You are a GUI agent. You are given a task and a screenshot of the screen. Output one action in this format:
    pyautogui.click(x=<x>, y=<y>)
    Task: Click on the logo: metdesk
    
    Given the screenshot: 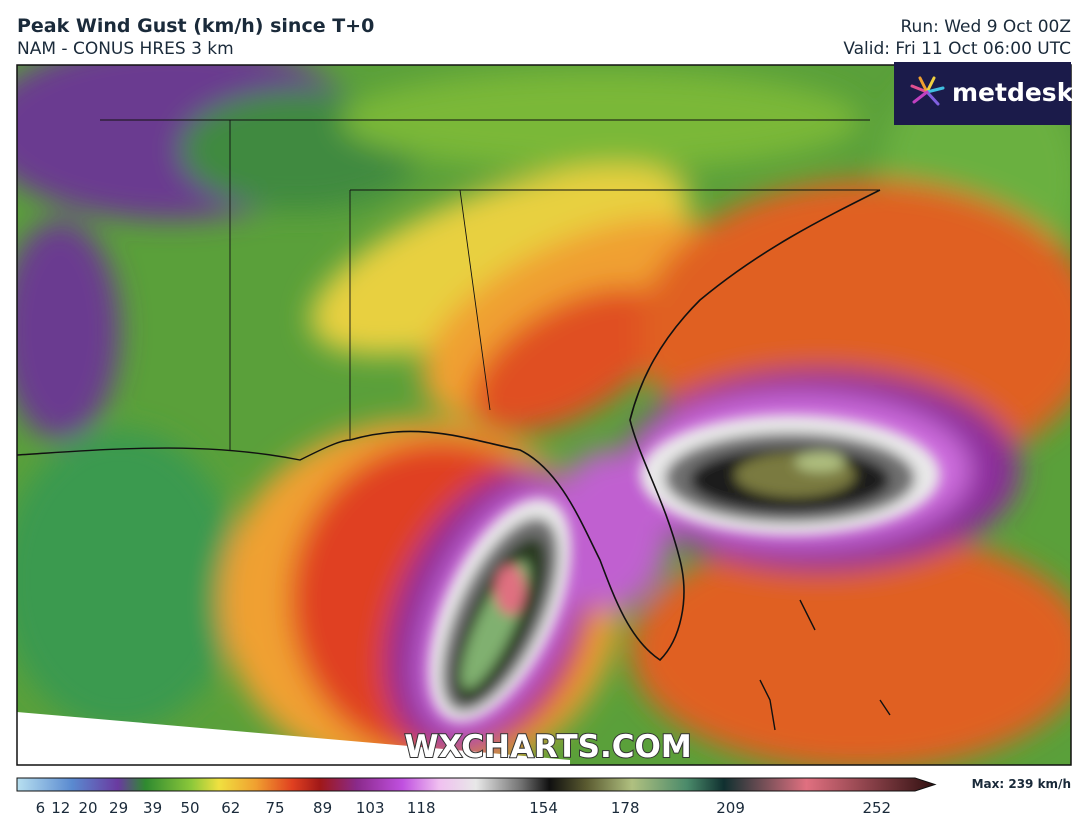 What is the action you would take?
    pyautogui.click(x=984, y=93)
    